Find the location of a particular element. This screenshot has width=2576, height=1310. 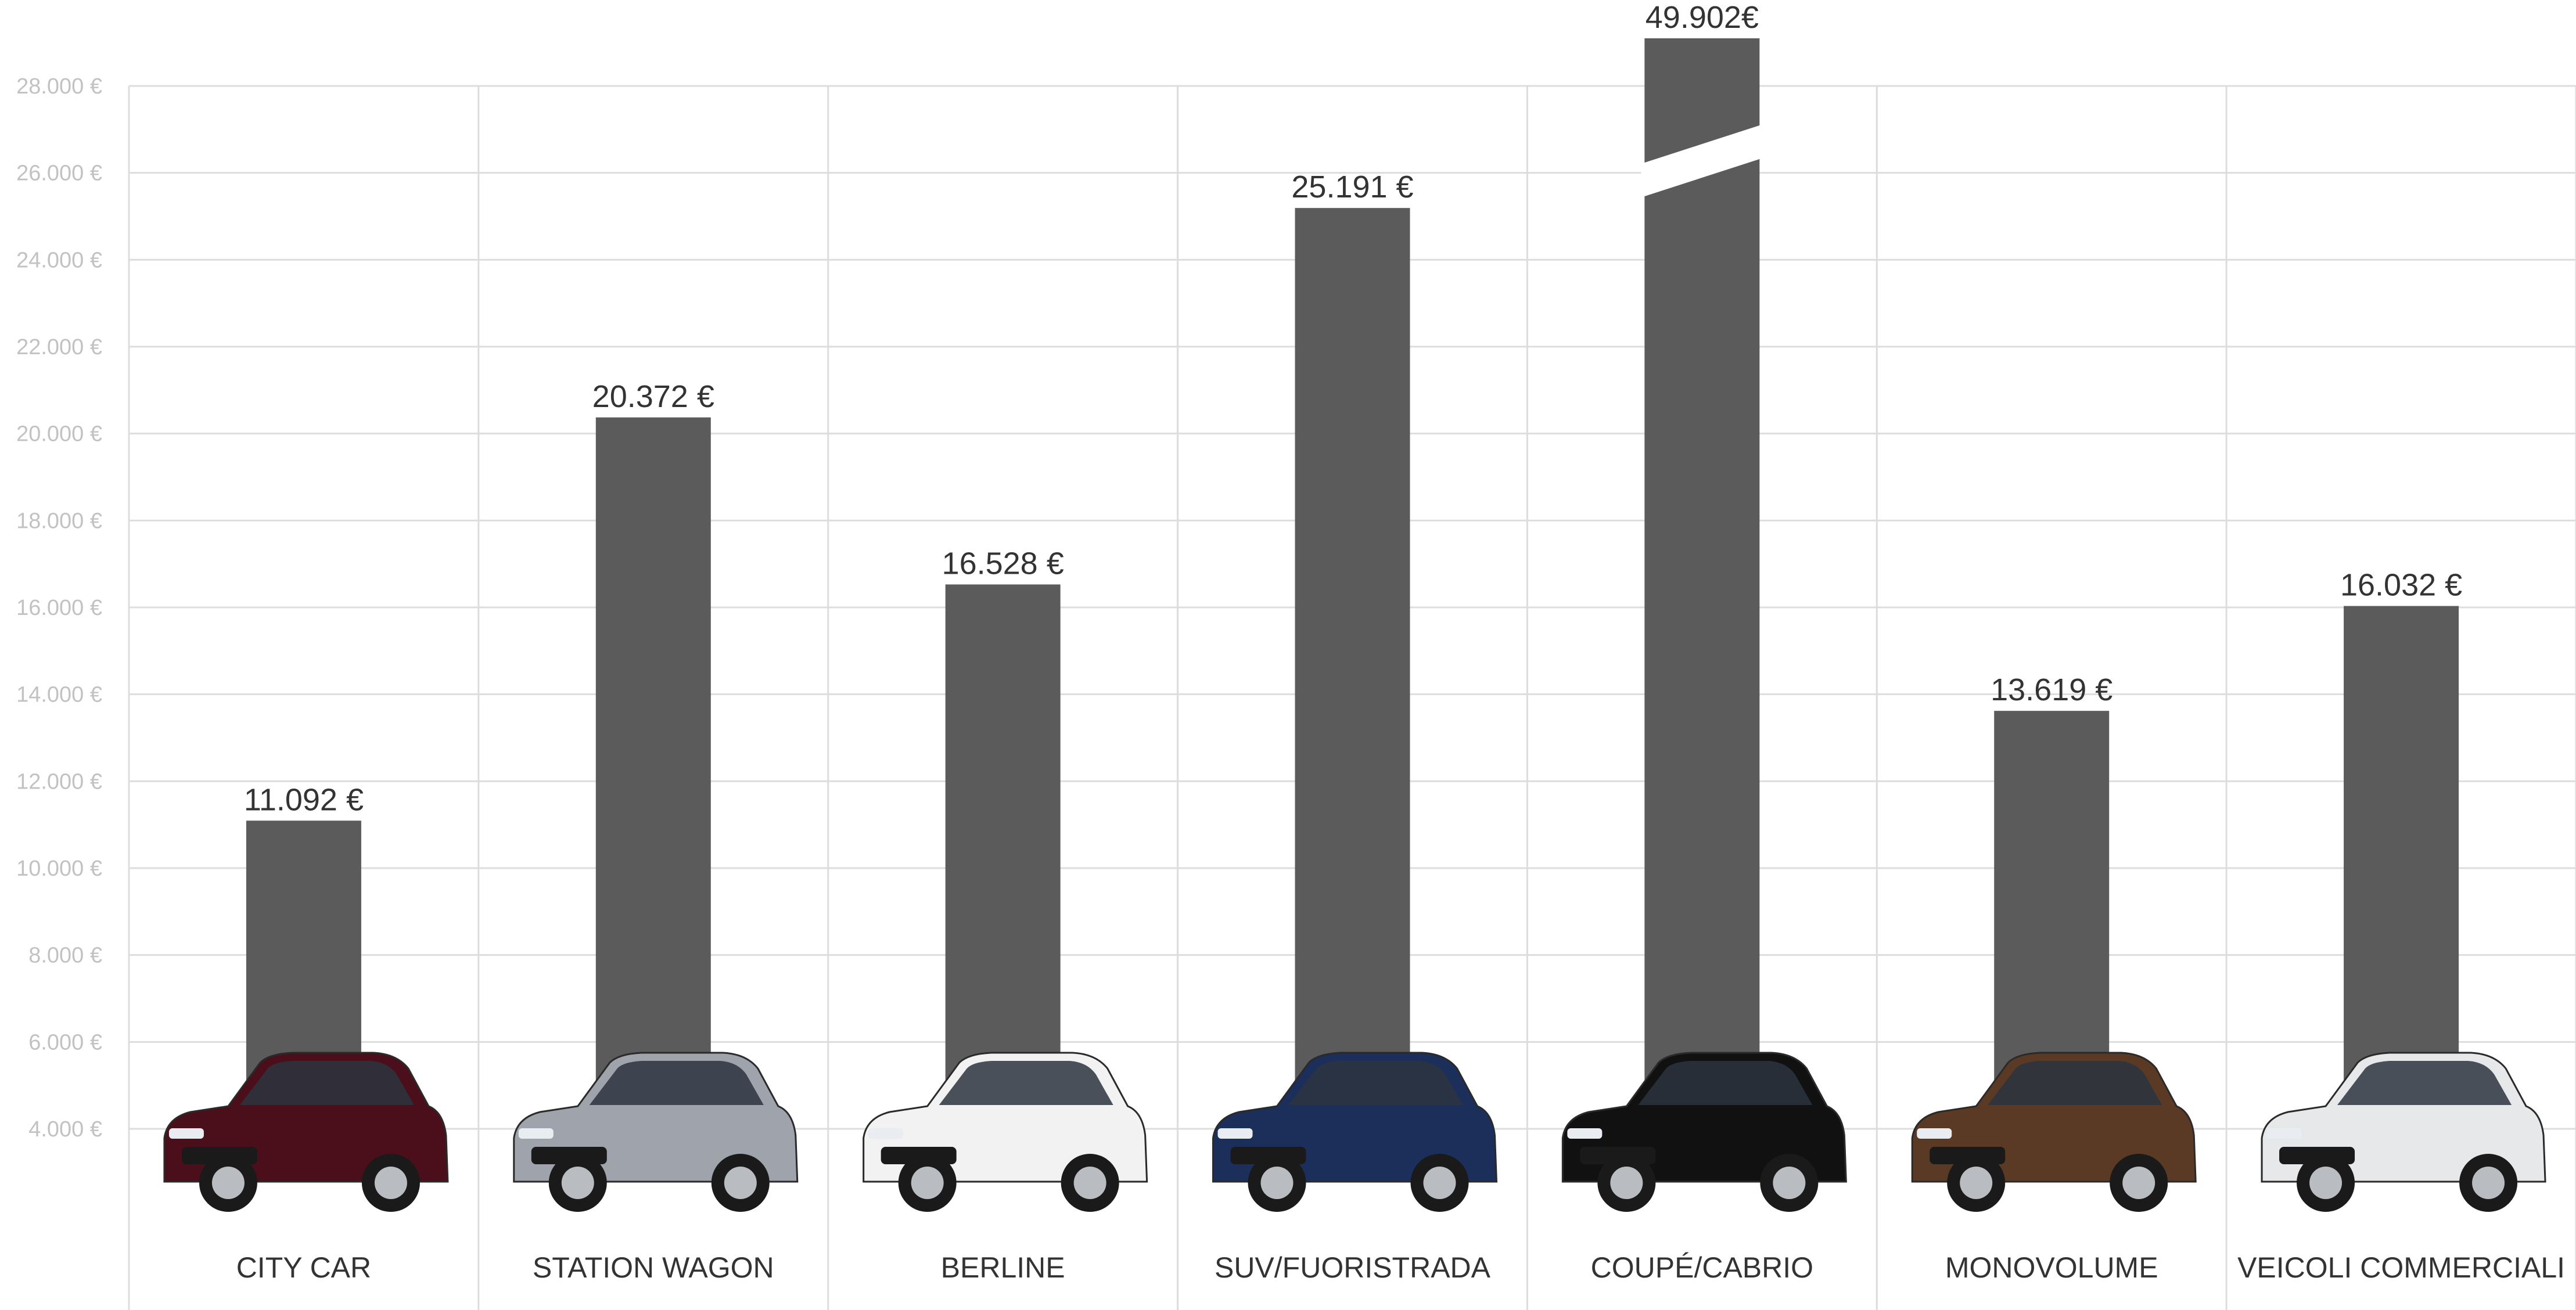

y-tick-label: 28.000 € is located at coordinates (59, 86).